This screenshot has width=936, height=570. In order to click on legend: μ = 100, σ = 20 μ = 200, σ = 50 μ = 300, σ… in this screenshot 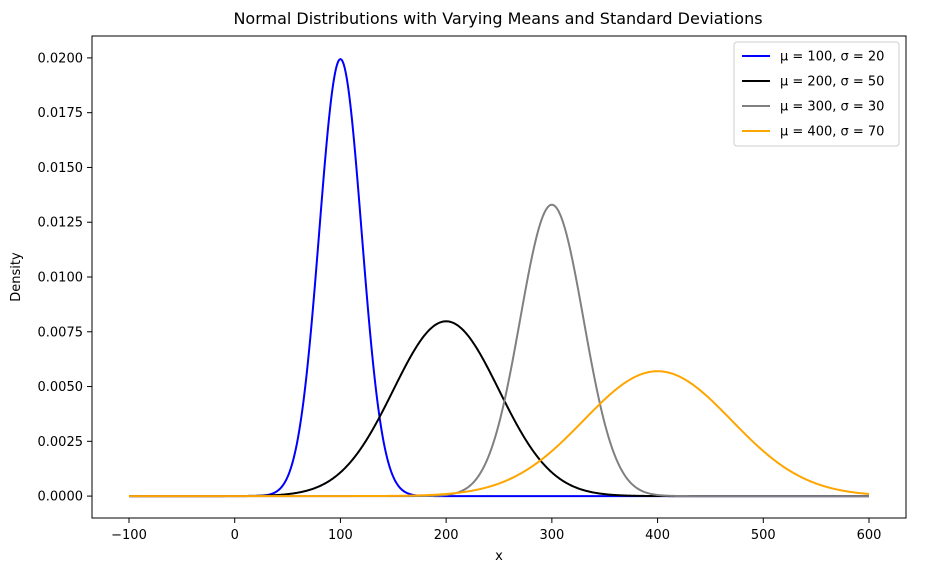, I will do `click(816, 94)`.